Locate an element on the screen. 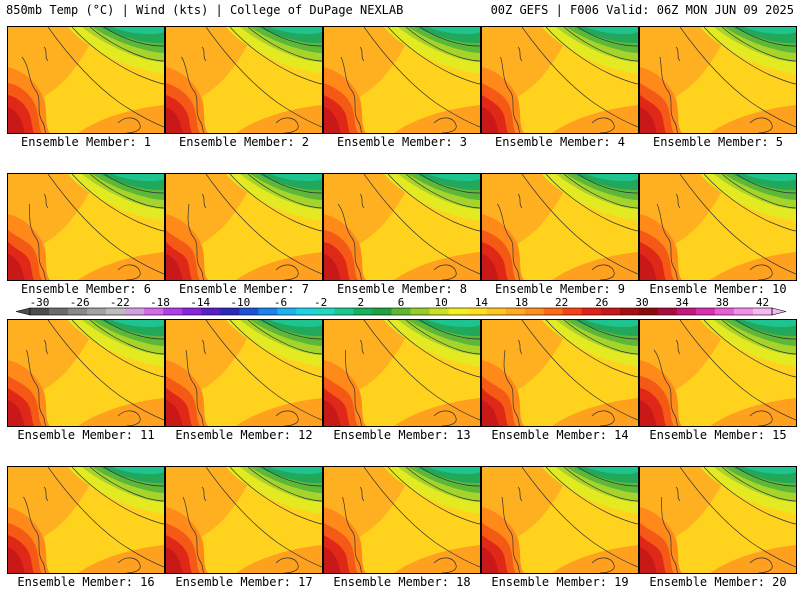  ensemble-member-label: Ensemble Member: 8 is located at coordinates (402, 289).